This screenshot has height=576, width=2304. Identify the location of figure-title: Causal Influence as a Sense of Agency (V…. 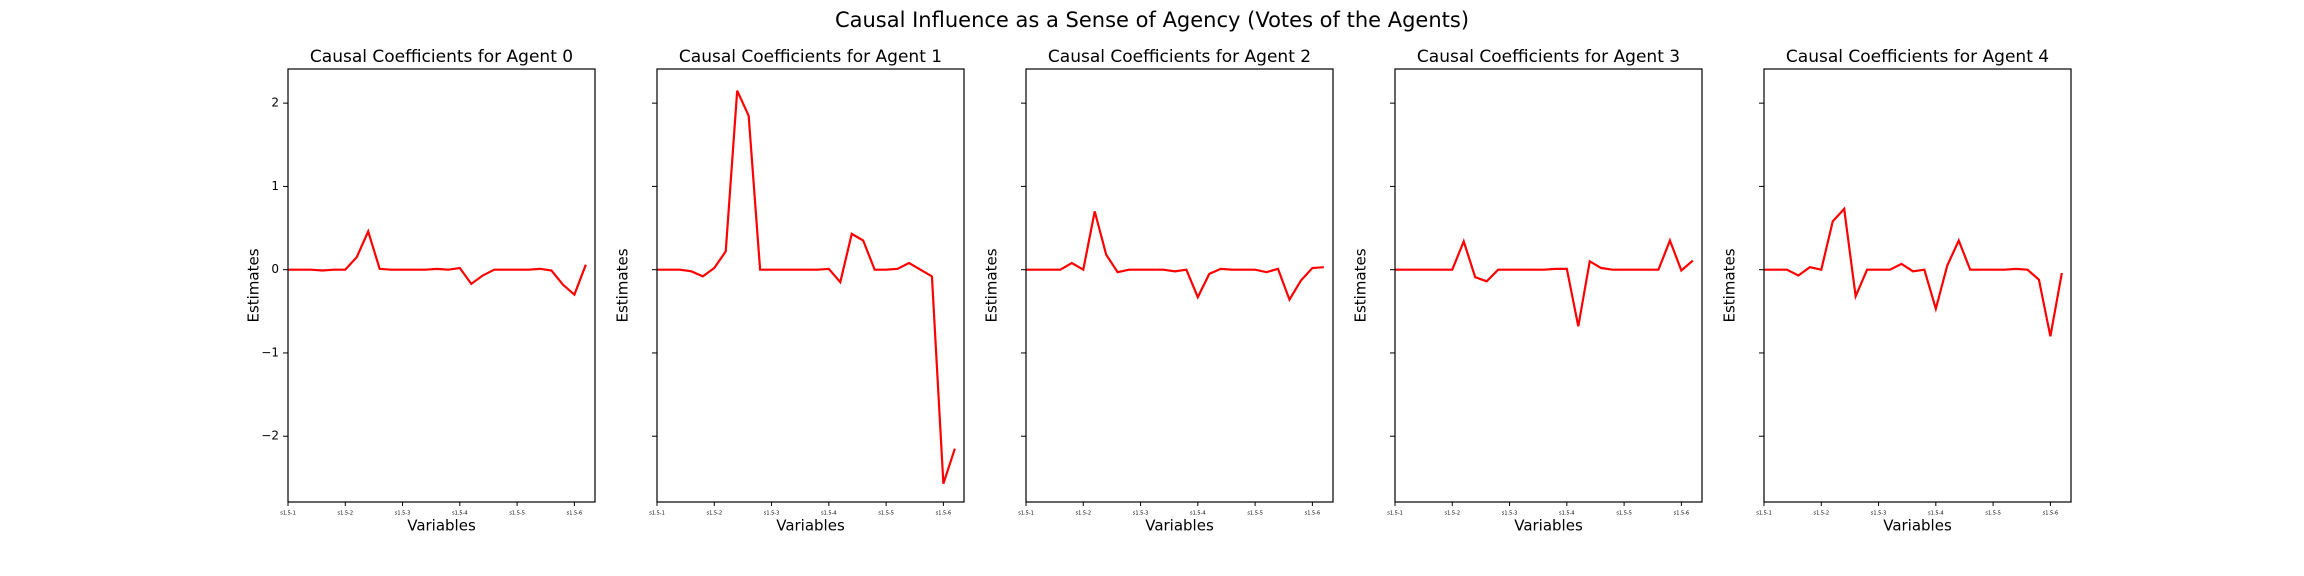
(1152, 20).